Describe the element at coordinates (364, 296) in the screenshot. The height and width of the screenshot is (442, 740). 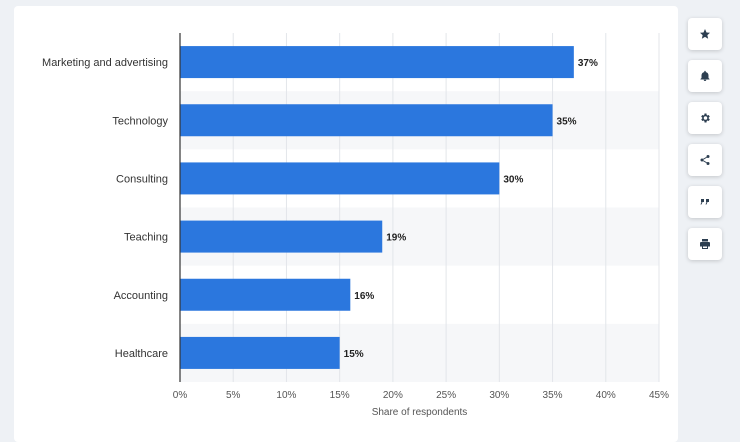
I see `value-label: 16%` at that location.